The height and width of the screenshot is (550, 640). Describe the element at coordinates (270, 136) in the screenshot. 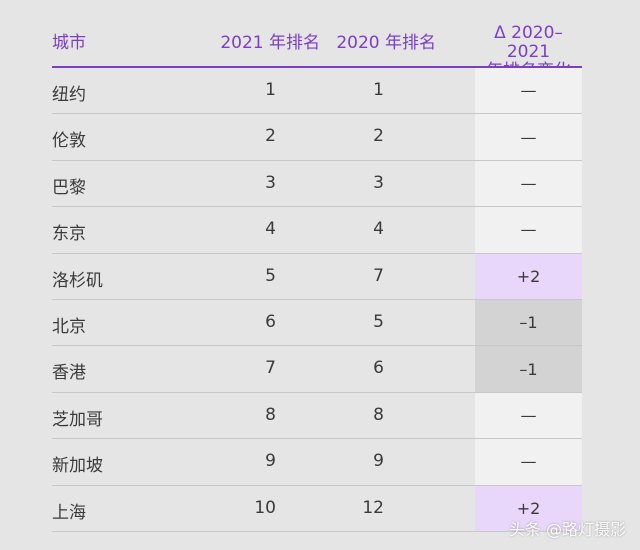

I see `rank-2021: 2` at that location.